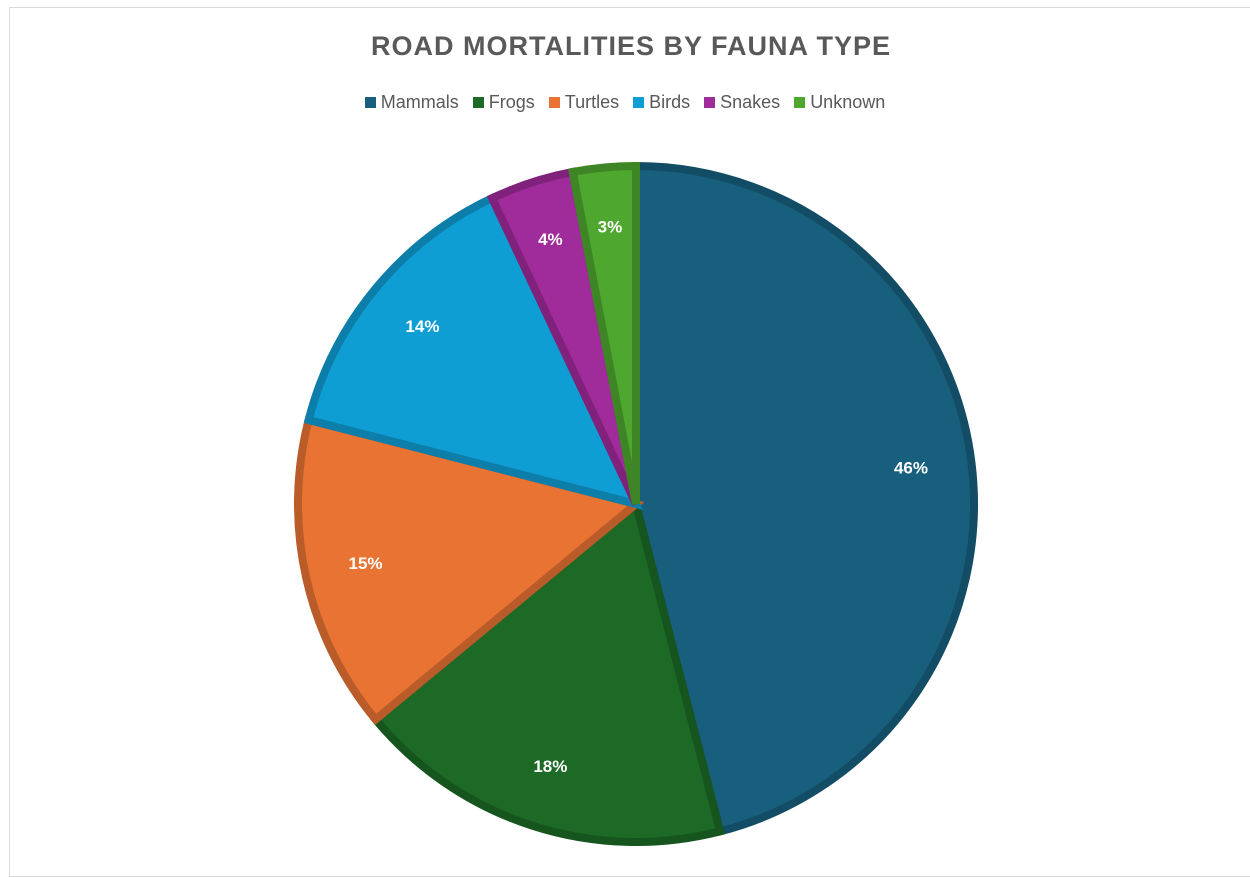 This screenshot has height=877, width=1250. What do you see at coordinates (625, 102) in the screenshot?
I see `legend: Mammals Frogs Turtles Birds Snakes Unknown` at bounding box center [625, 102].